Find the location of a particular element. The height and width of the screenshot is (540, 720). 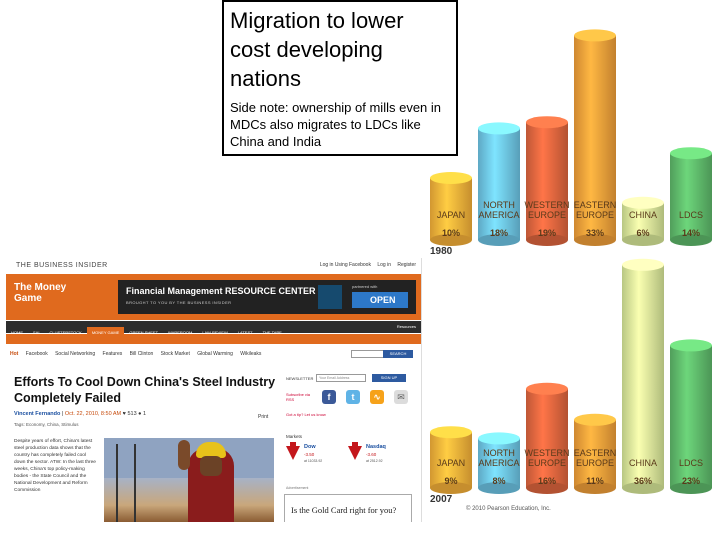

site-name: THE BUSINESS INSIDER is located at coordinates (62, 265).